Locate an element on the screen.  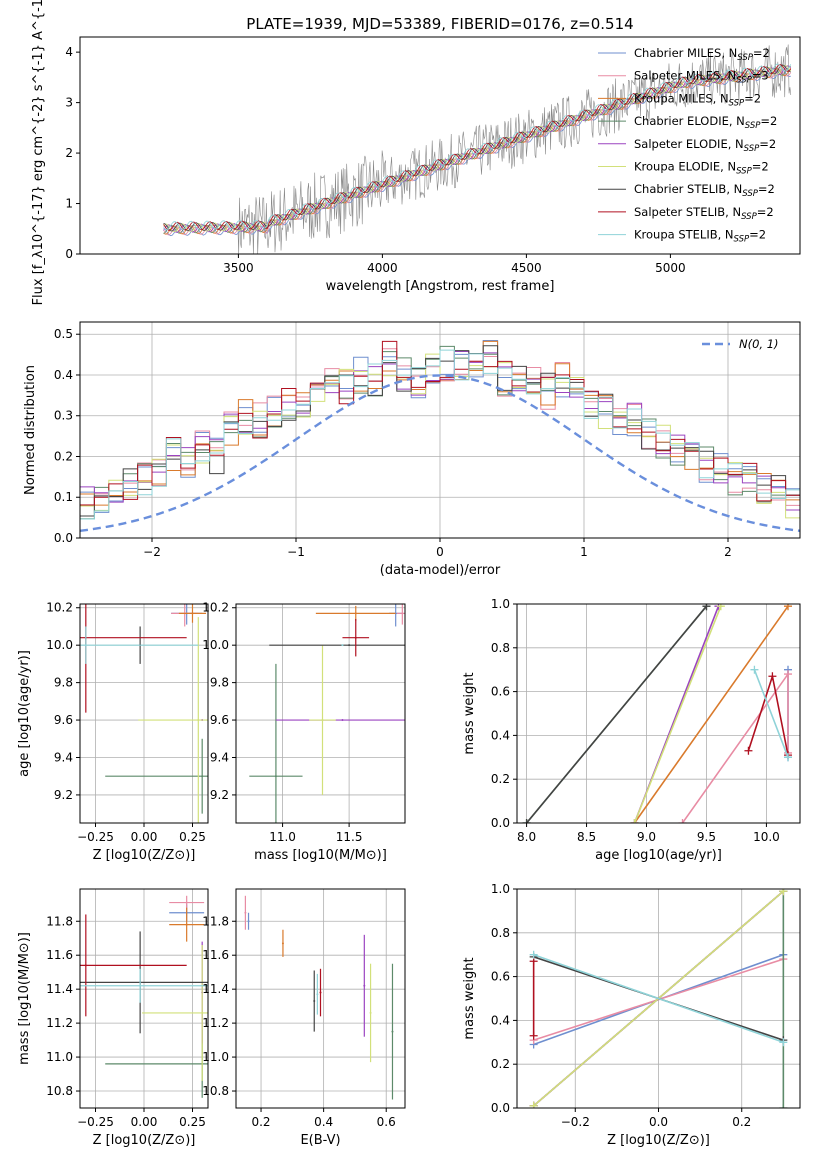
weight_vs_age-ytick-label: 0.4 is located at coordinates (500, 735).